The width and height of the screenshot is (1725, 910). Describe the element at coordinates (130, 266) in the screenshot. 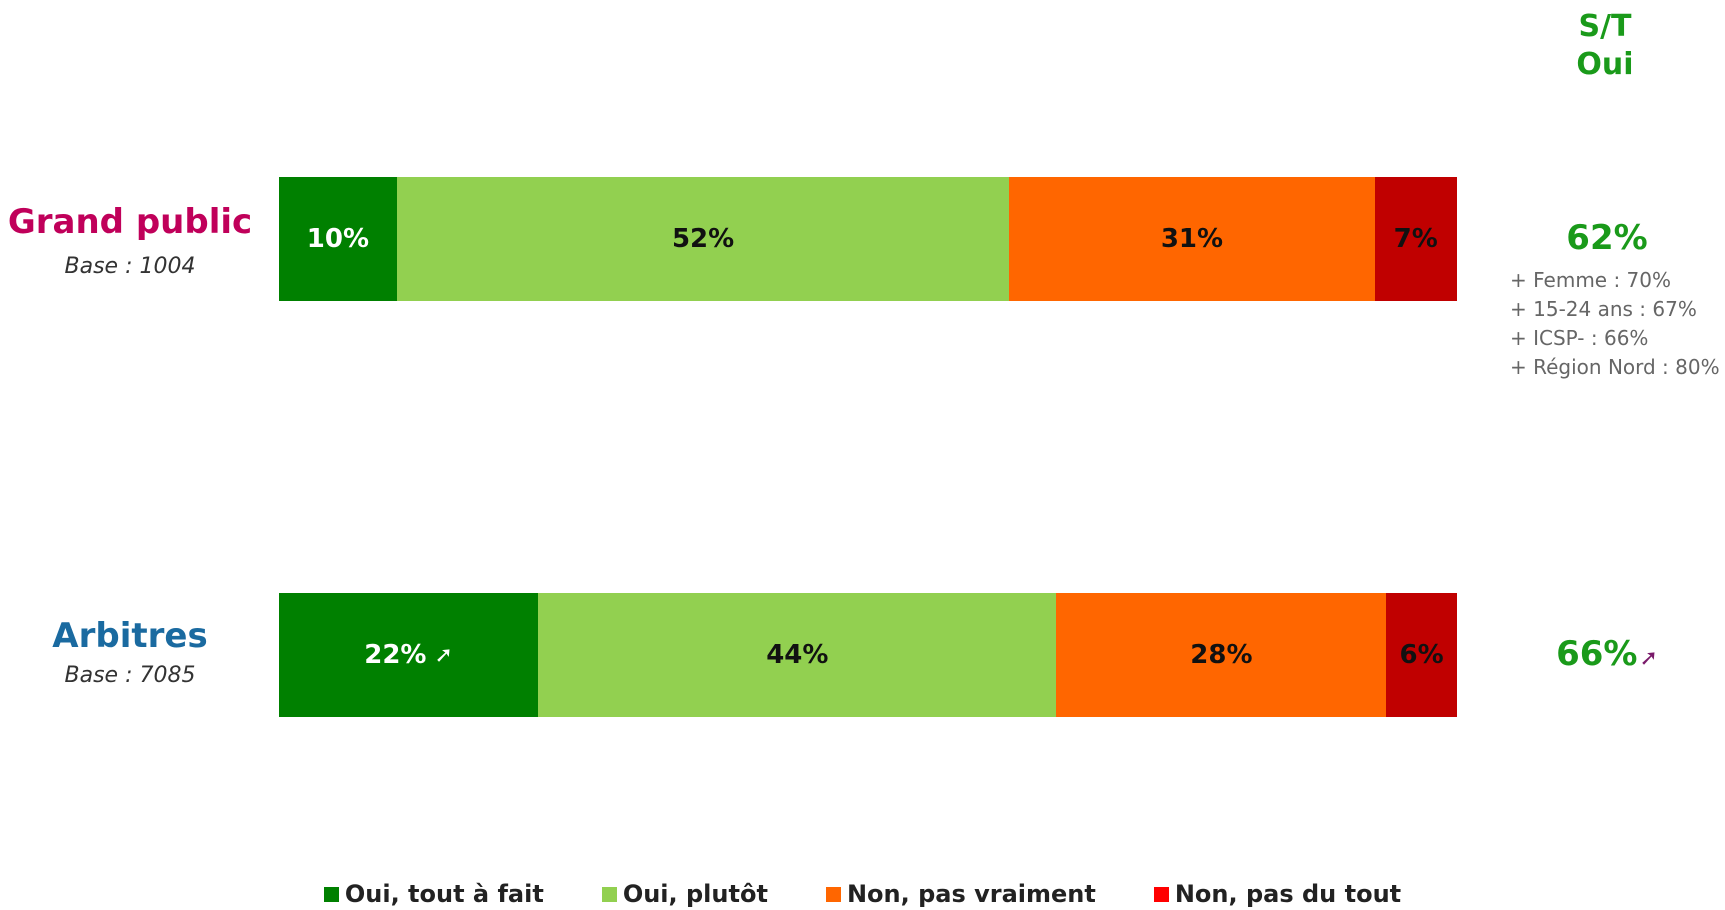

I see `group-base-grand-public: Base : 1004` at that location.